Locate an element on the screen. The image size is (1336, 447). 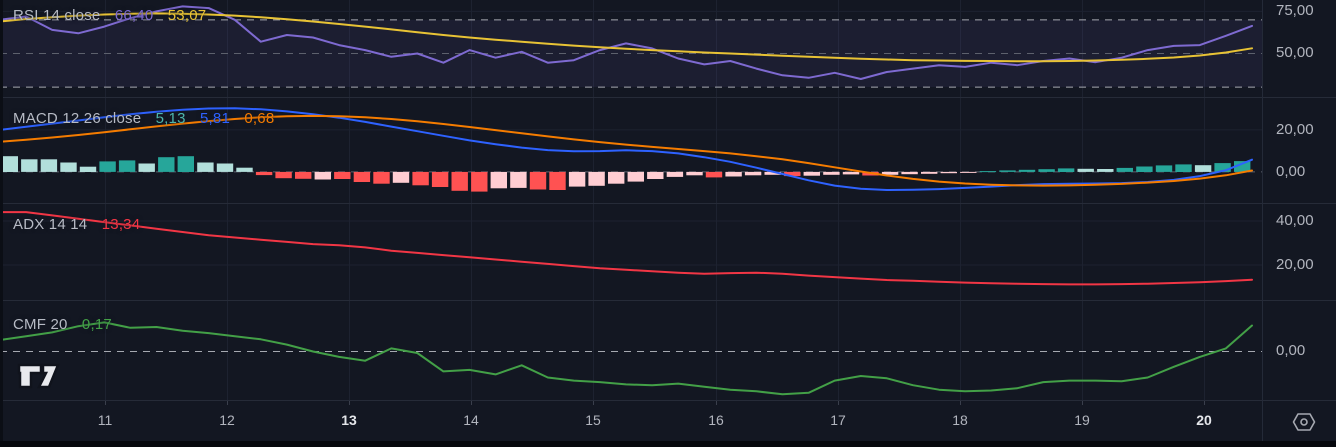
bottom-border is located at coordinates (668, 444).